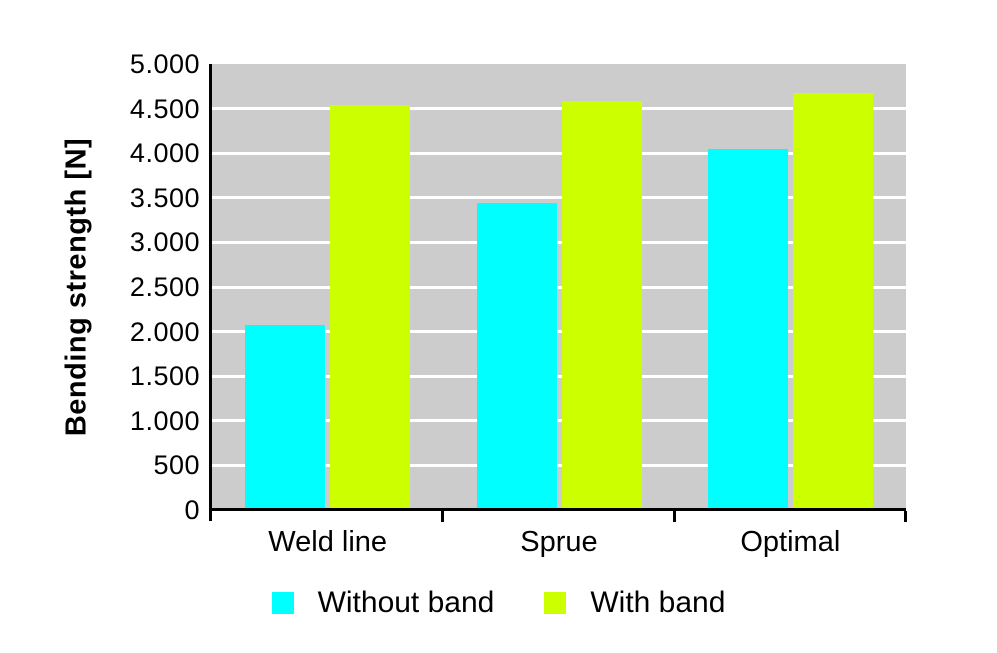 The image size is (997, 653). I want to click on x-category-label-sprue: Sprue, so click(559, 542).